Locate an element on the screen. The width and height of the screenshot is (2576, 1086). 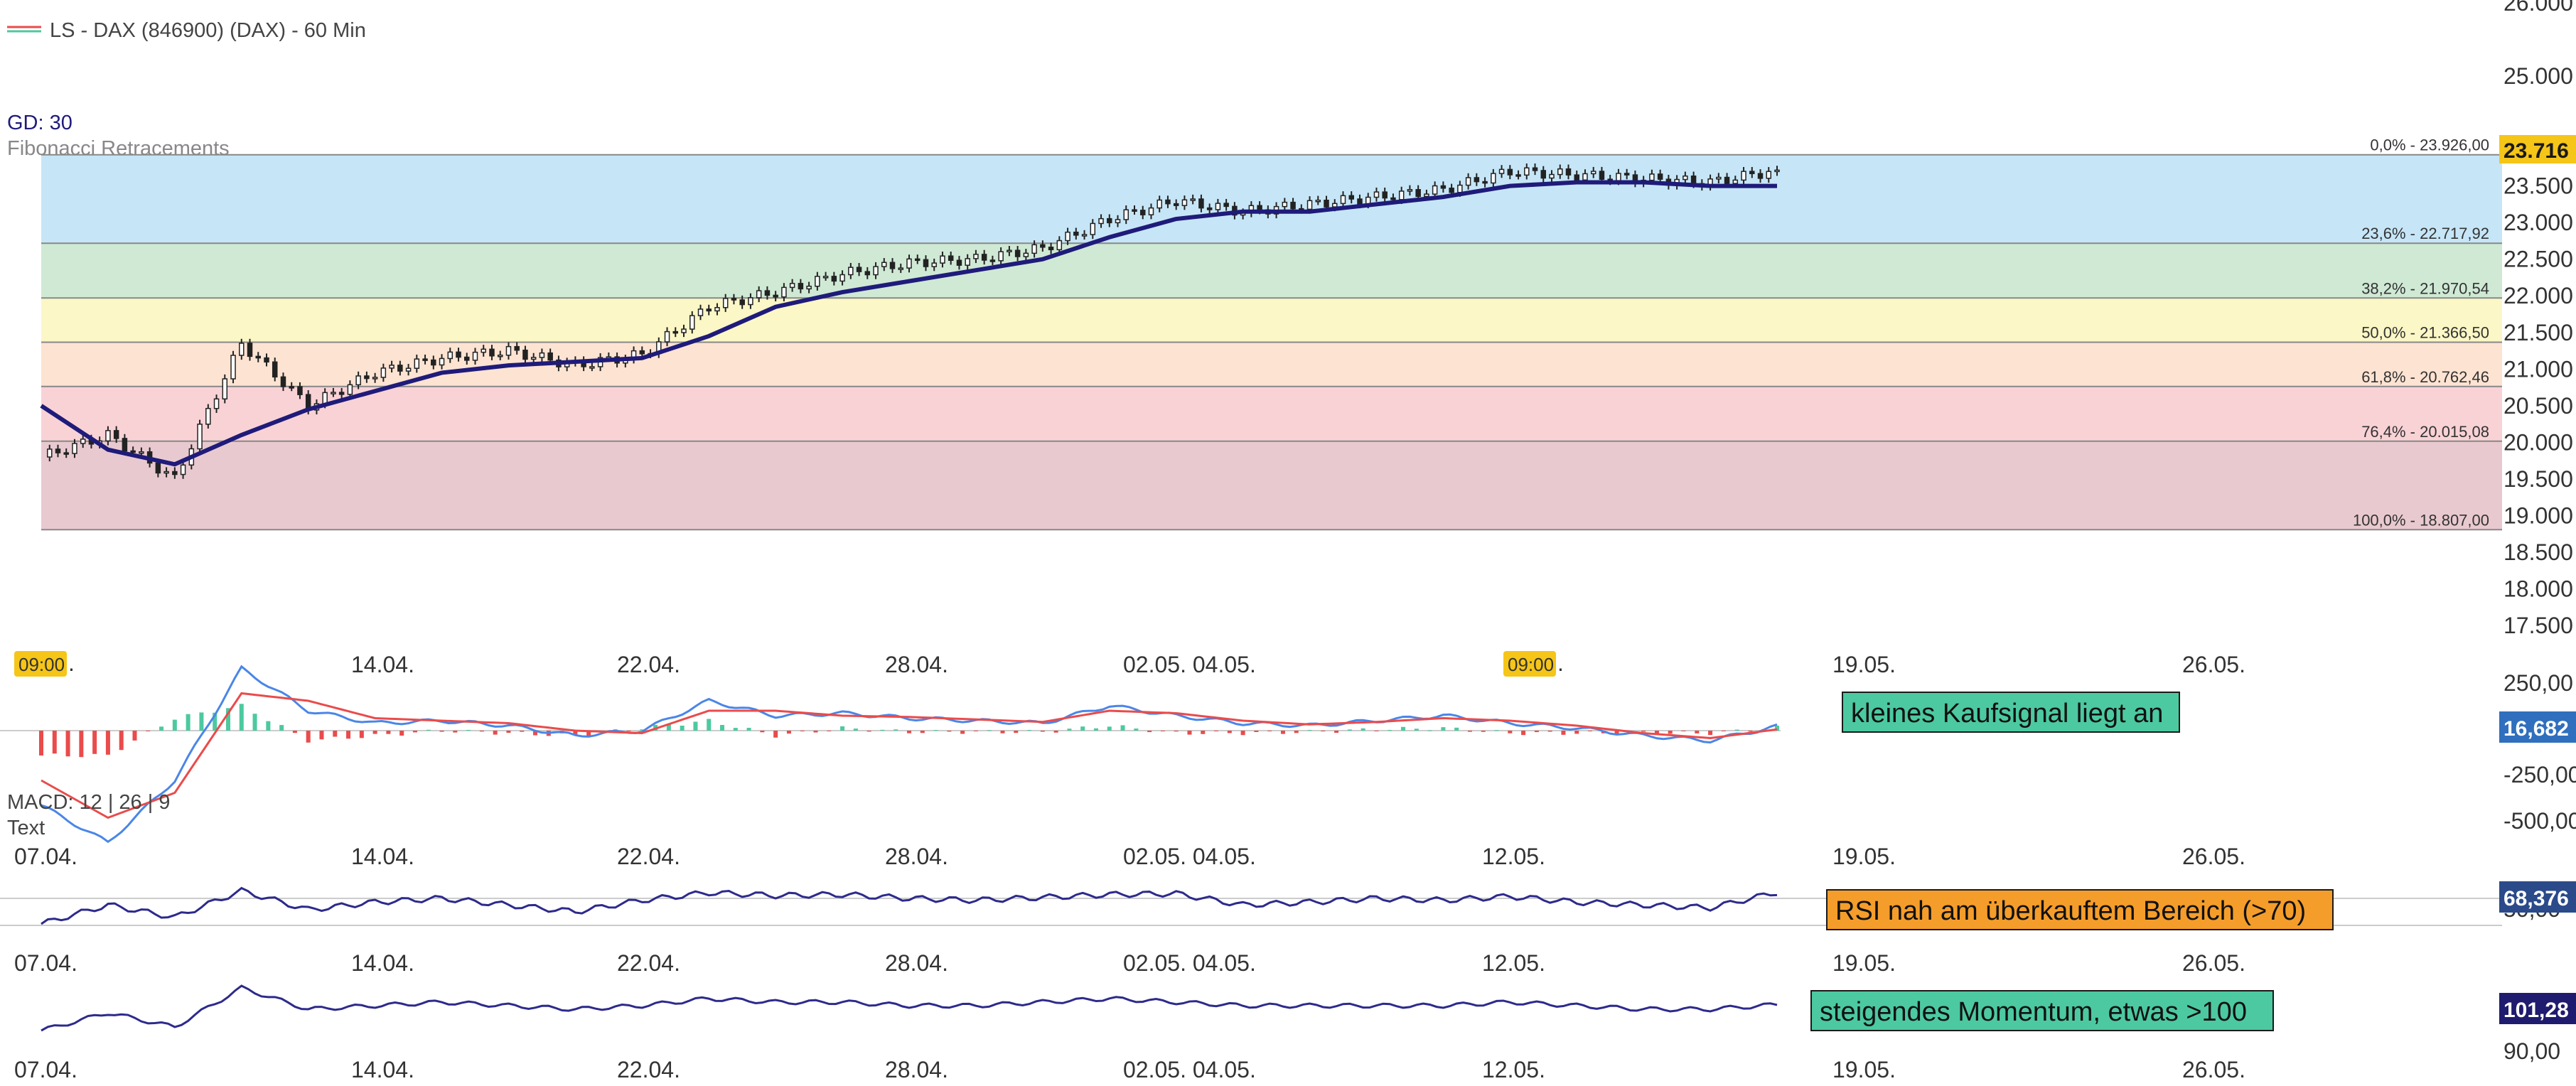
price-tick-label: 20.500 is located at coordinates (2538, 406).